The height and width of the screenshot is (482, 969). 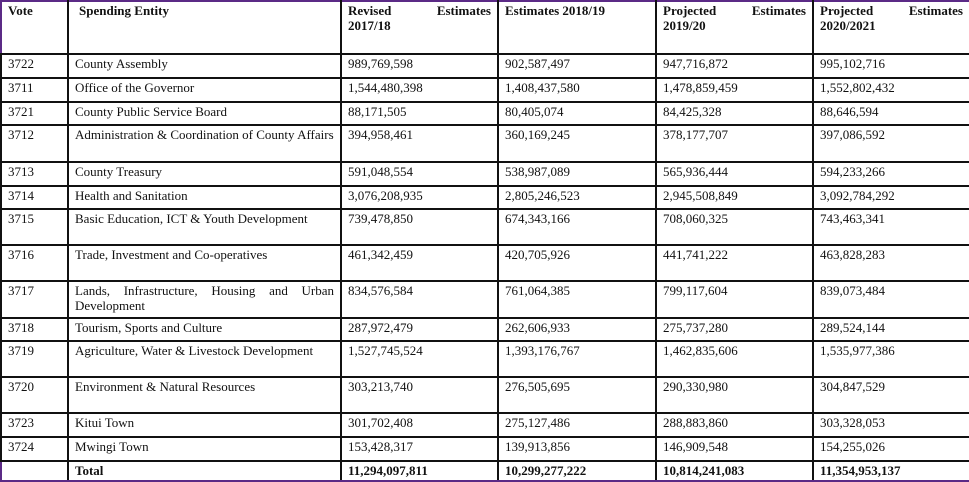 I want to click on cell-vote: 3723, so click(x=34, y=425).